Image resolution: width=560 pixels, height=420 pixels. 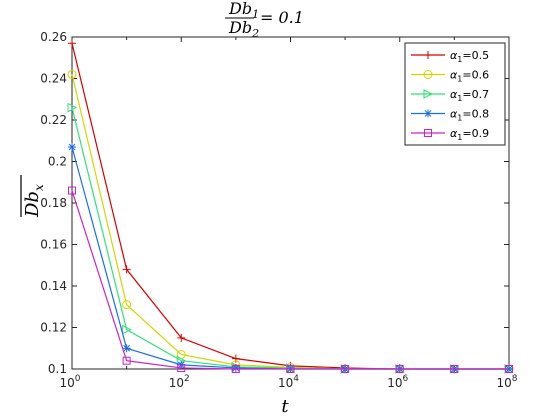 What do you see at coordinates (397, 382) in the screenshot?
I see `x-tick-label: 10⁶` at bounding box center [397, 382].